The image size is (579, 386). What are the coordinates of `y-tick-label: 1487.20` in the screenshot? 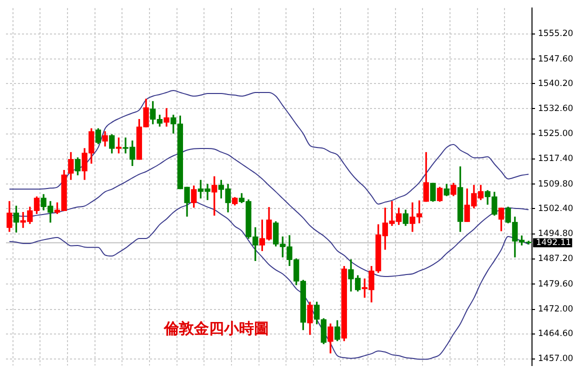 It's located at (556, 259).